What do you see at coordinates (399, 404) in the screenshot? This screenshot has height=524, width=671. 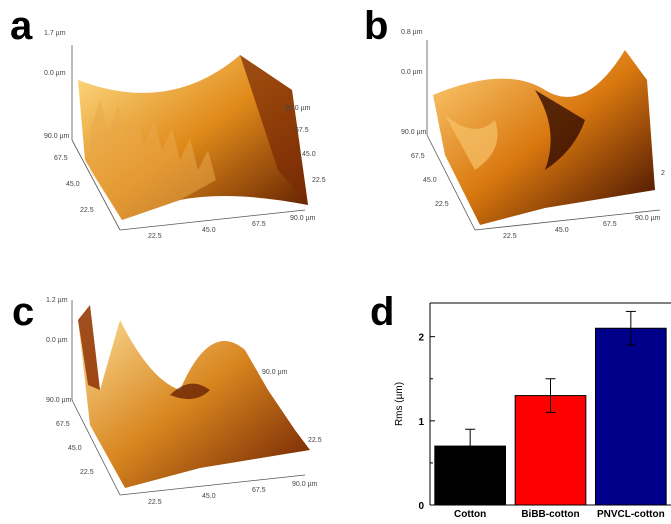 I see `y-axis-label: Rms (µm)` at bounding box center [399, 404].